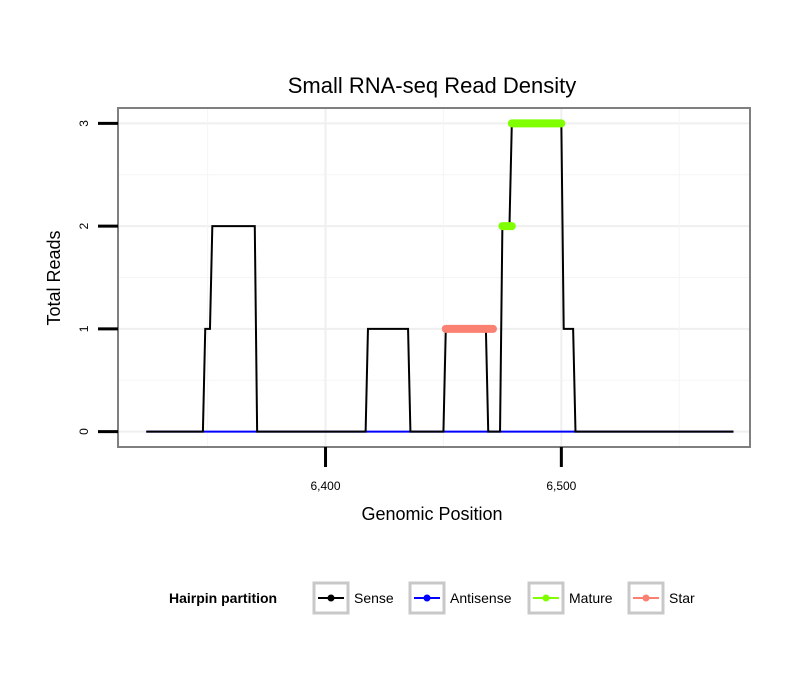  What do you see at coordinates (84, 123) in the screenshot?
I see `y-tick-label: 3` at bounding box center [84, 123].